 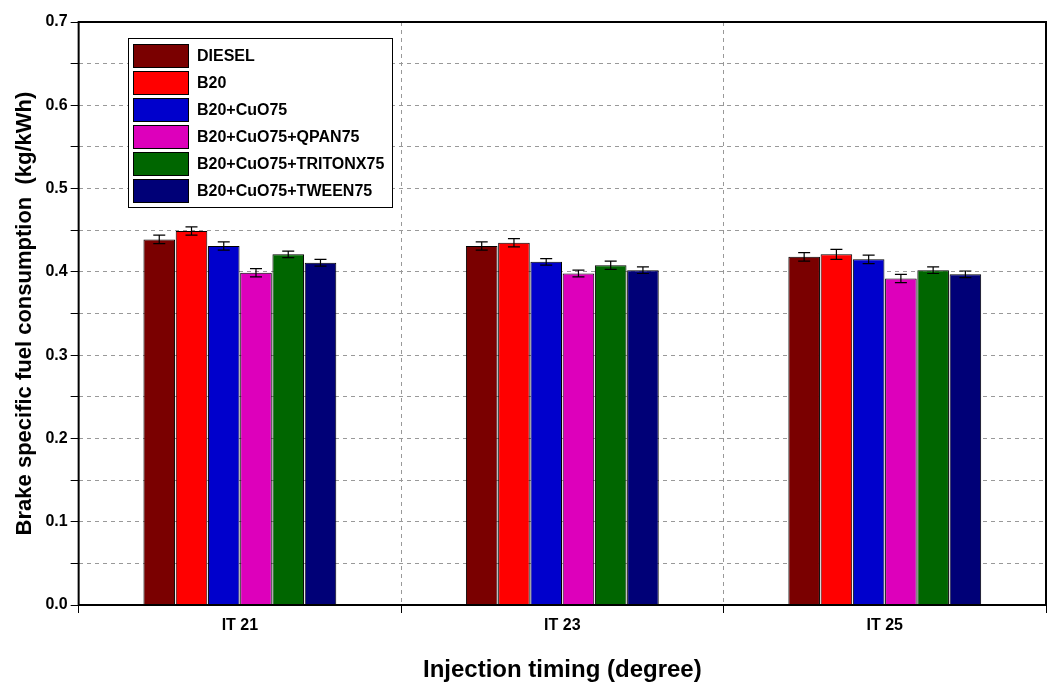 I want to click on text: 0.0, so click(x=56, y=604).